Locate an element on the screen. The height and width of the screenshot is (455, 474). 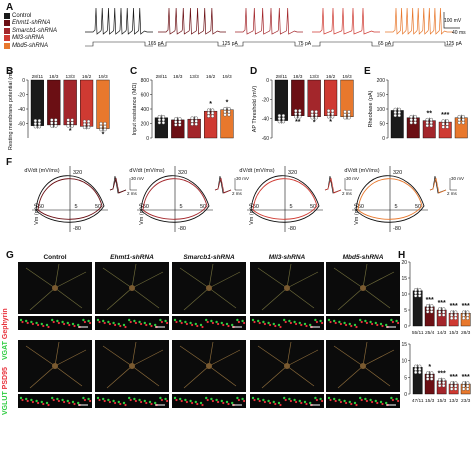
inset-spike-control is located at coordinates (438, 184).